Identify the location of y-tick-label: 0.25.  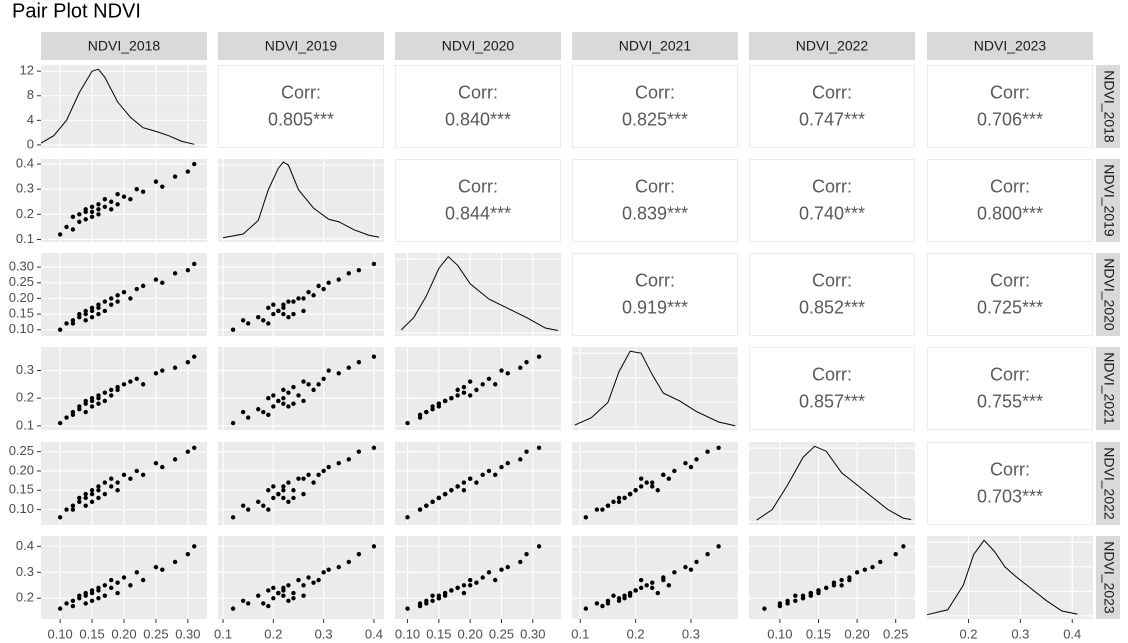
(21, 450).